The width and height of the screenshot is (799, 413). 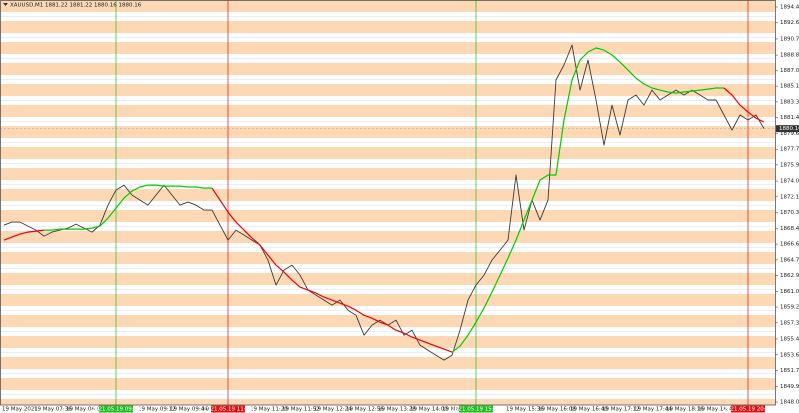 What do you see at coordinates (717, 410) in the screenshot?
I see `x-tick-label: 19 May 18:48` at bounding box center [717, 410].